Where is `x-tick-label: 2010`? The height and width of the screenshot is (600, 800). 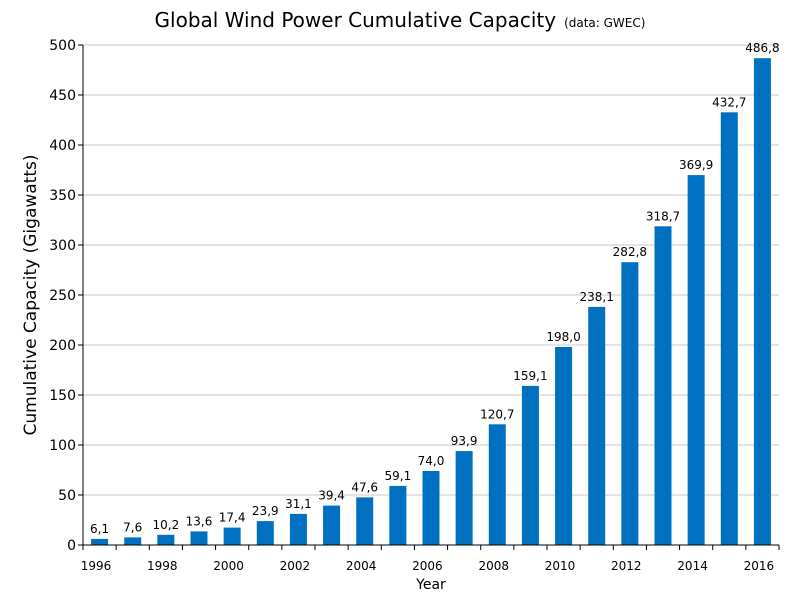 x-tick-label: 2010 is located at coordinates (560, 566).